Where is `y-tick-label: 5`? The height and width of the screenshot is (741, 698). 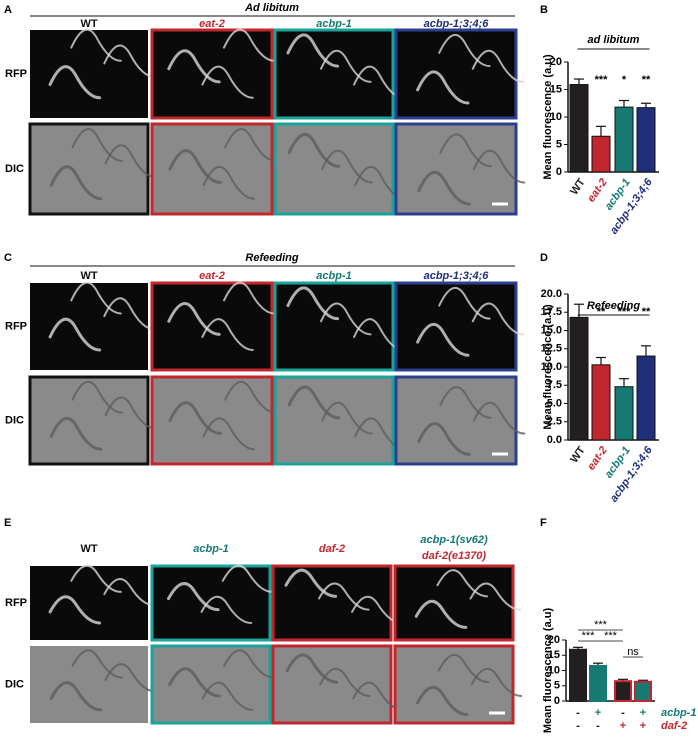
y-tick-label: 5 is located at coordinates (557, 686).